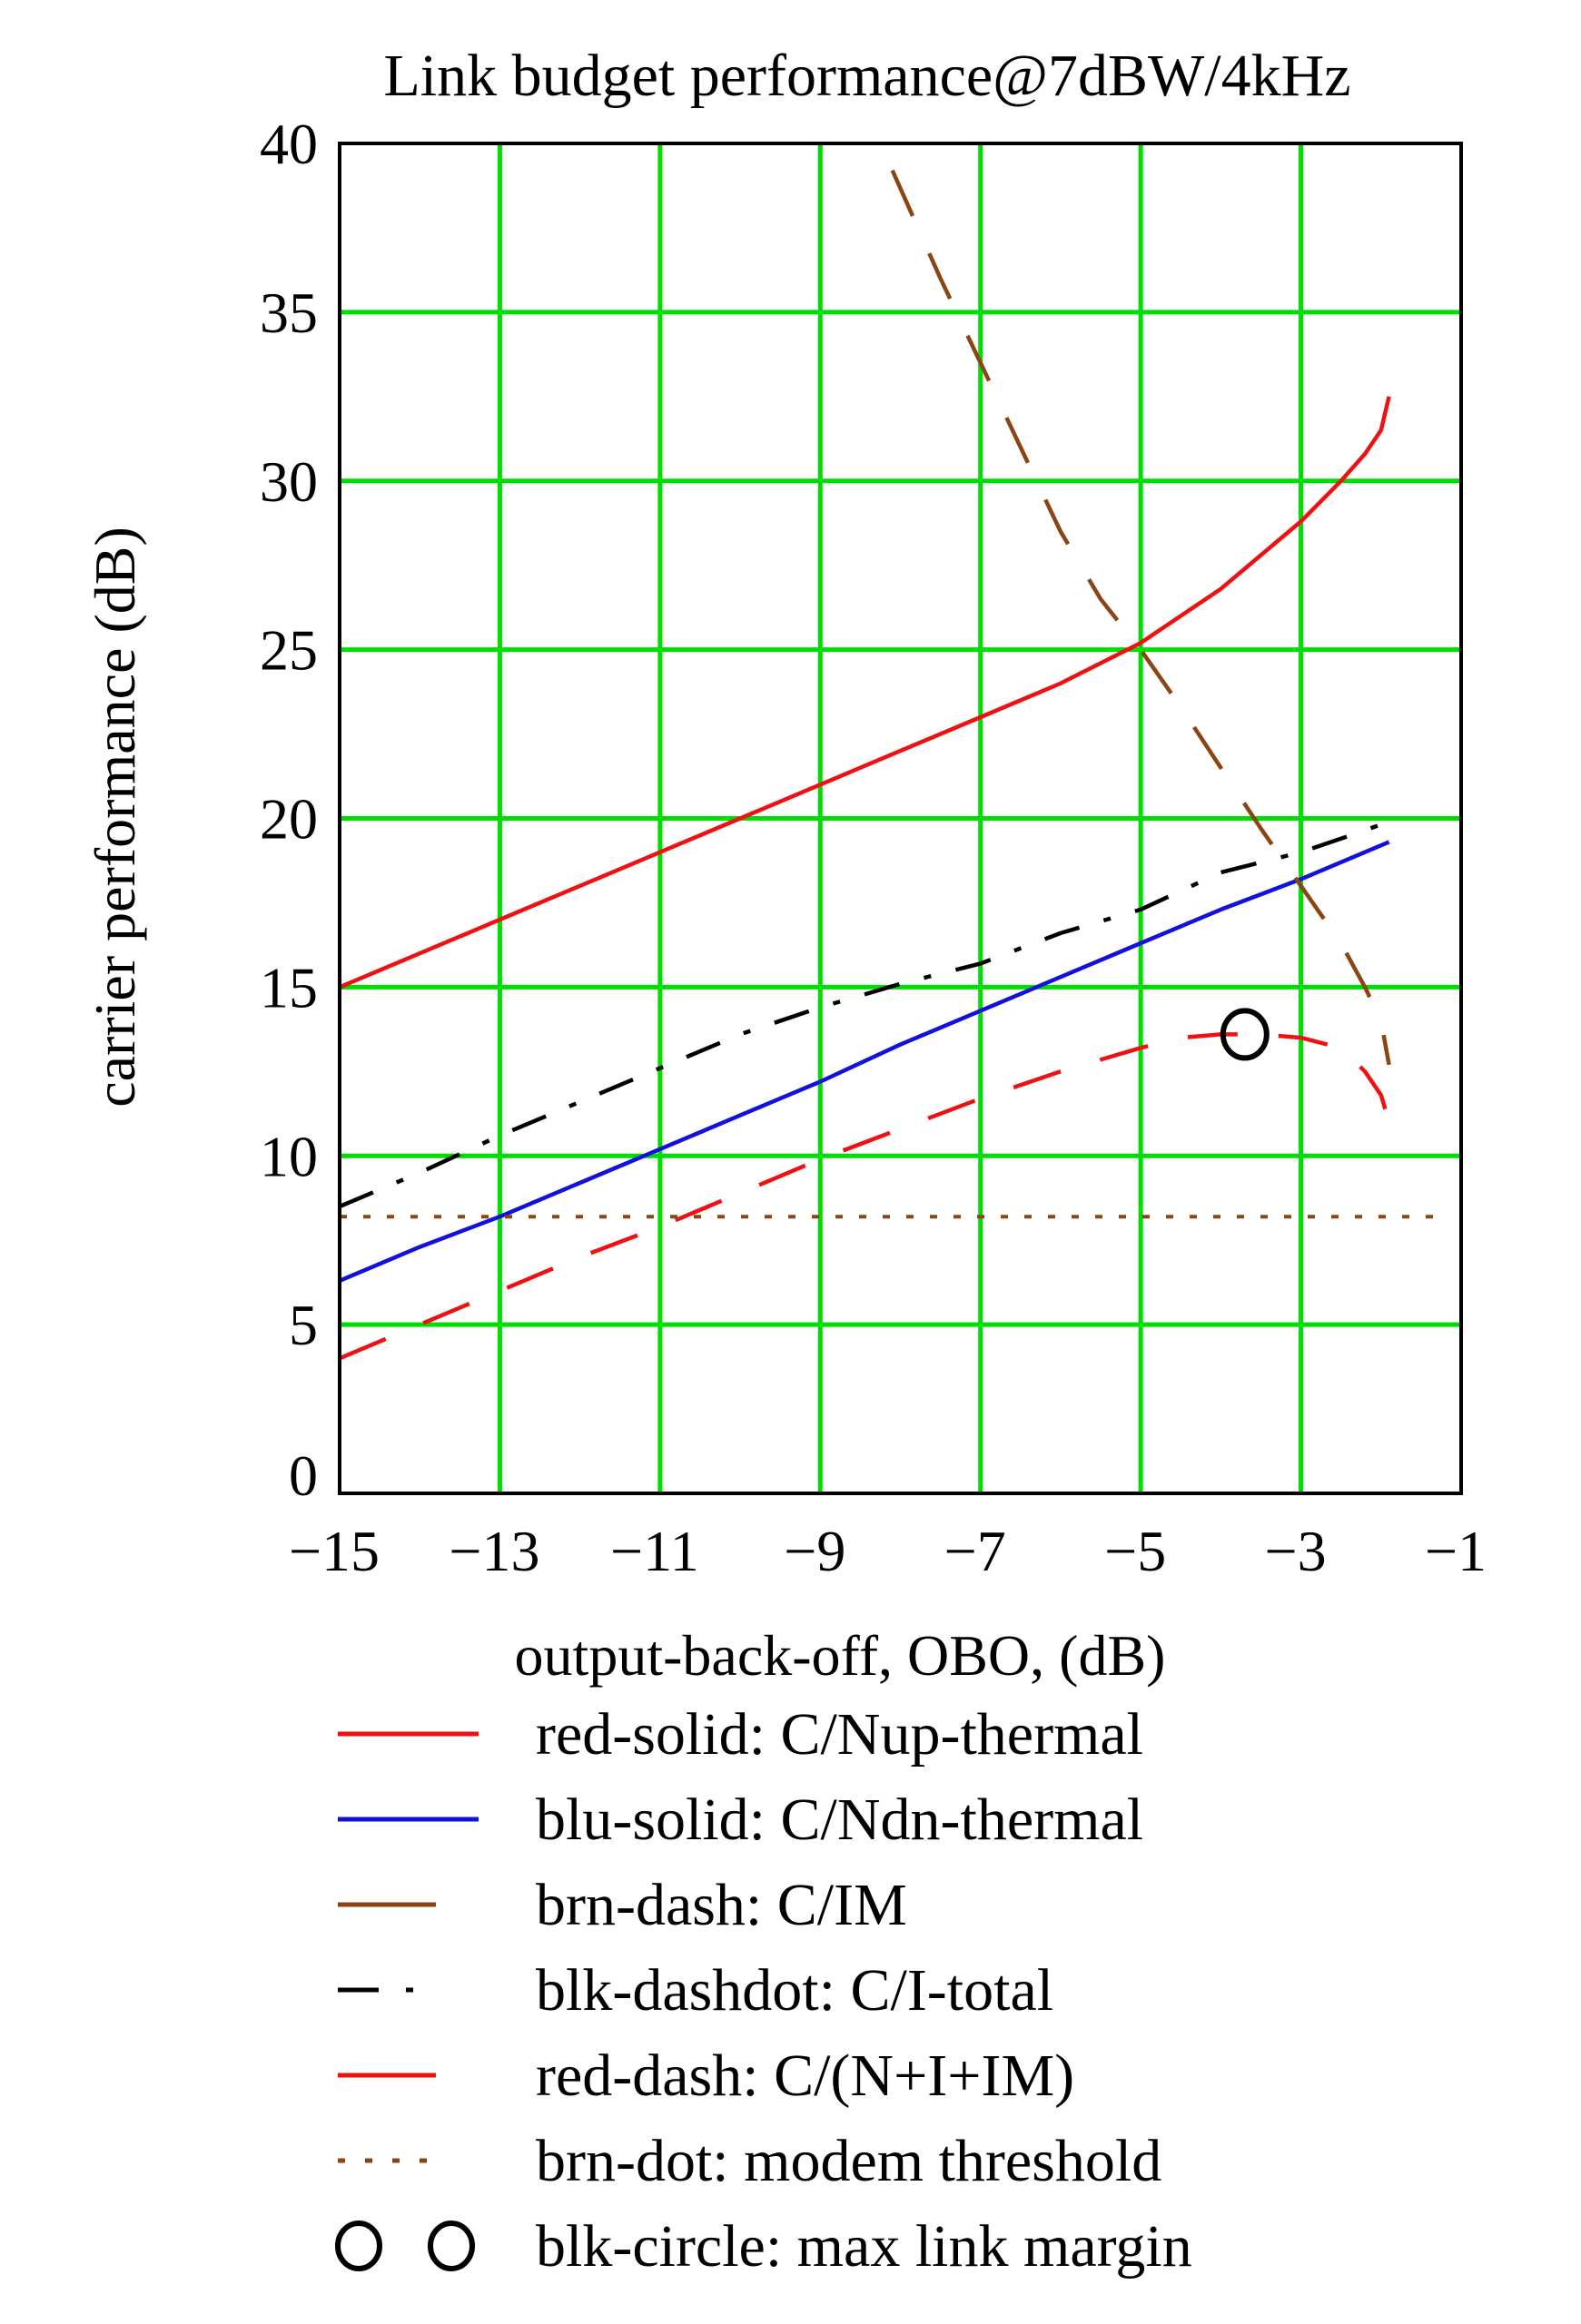 Image resolution: width=1581 pixels, height=2324 pixels. I want to click on x-axis-ticks: −15 −13 −11 −9 −7 −5 −3 −1, so click(888, 1551).